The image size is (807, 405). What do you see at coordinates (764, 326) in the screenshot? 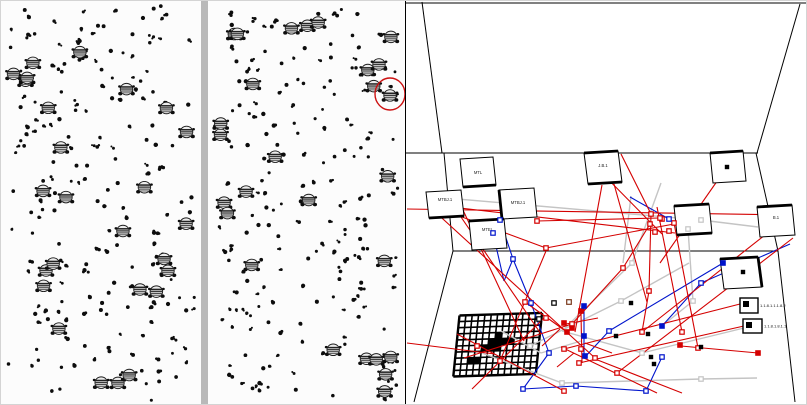
I see `tag-box: 1.1.8.1.8.1.1` at bounding box center [764, 326].